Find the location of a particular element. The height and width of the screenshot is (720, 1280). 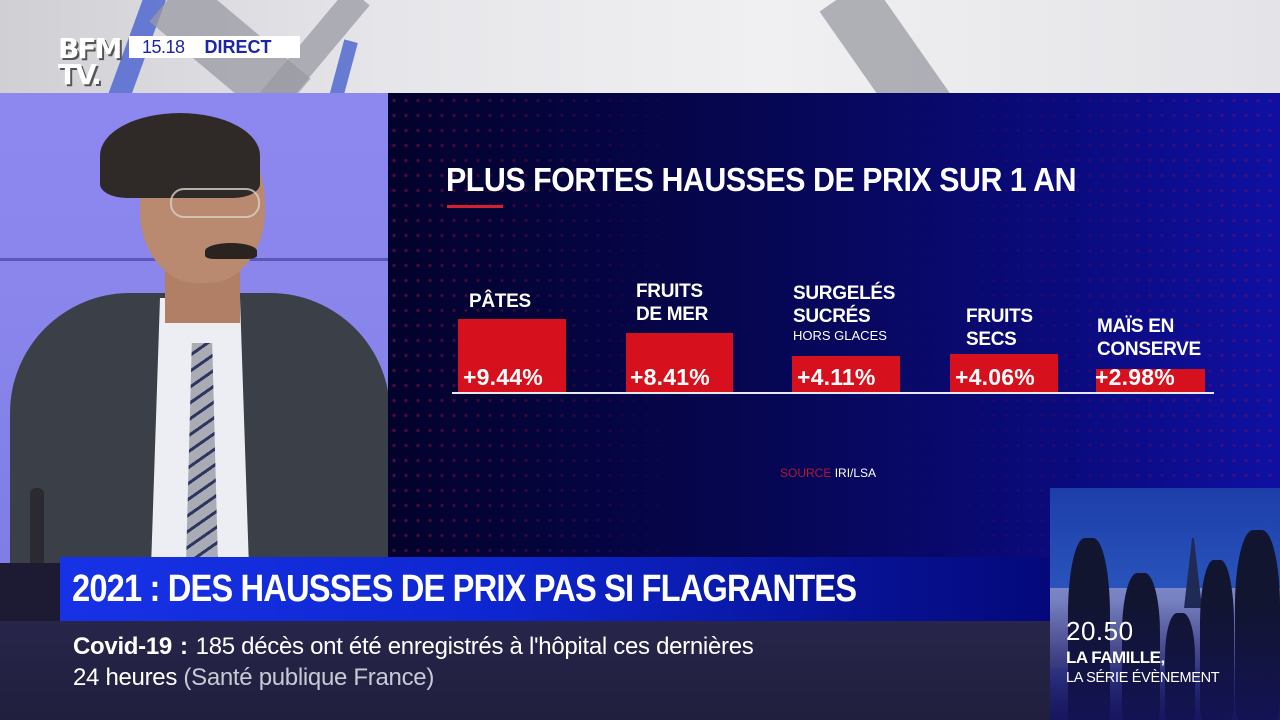

source-key: SOURCE is located at coordinates (806, 473).